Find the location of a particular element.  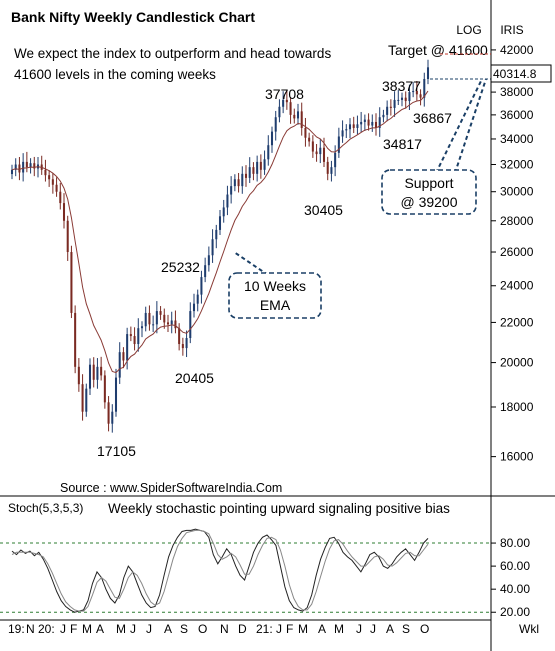

price-tick-label: 42000 is located at coordinates (517, 50).